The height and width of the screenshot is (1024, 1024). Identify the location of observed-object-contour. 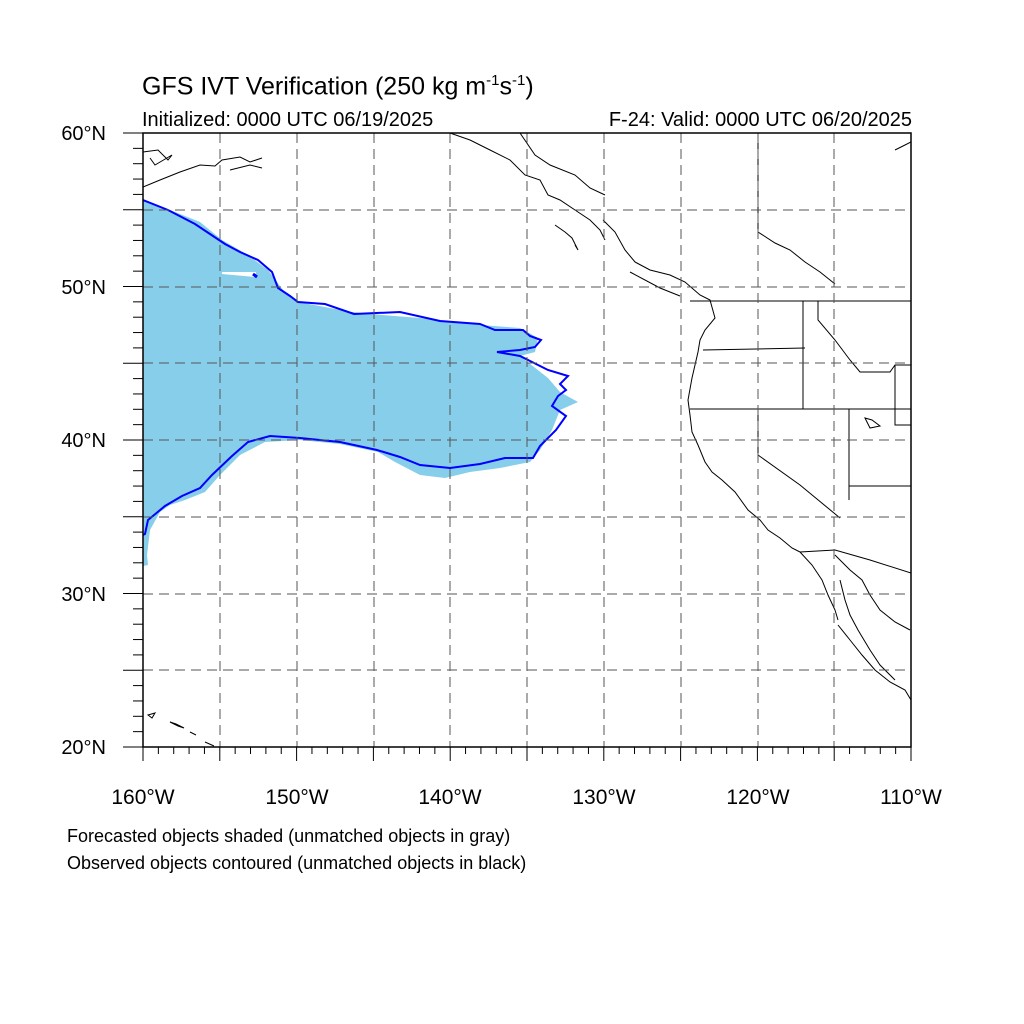
(356, 367).